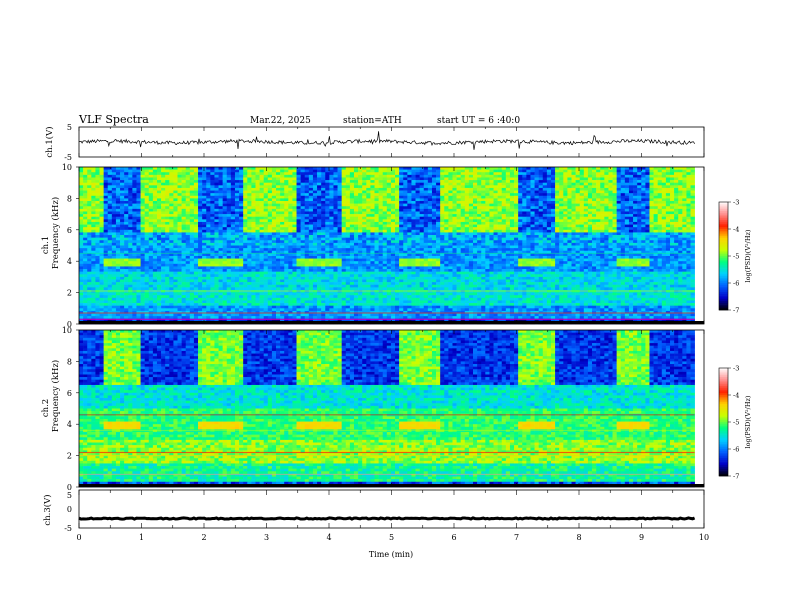 This screenshot has height=612, width=792. What do you see at coordinates (78, 537) in the screenshot?
I see `x-tick-label: 0` at bounding box center [78, 537].